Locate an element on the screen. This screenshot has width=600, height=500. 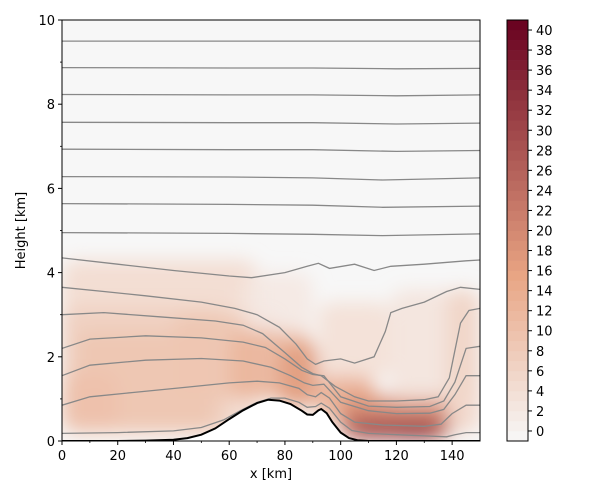
colorbar-tick-label: 34 is located at coordinates (544, 91).